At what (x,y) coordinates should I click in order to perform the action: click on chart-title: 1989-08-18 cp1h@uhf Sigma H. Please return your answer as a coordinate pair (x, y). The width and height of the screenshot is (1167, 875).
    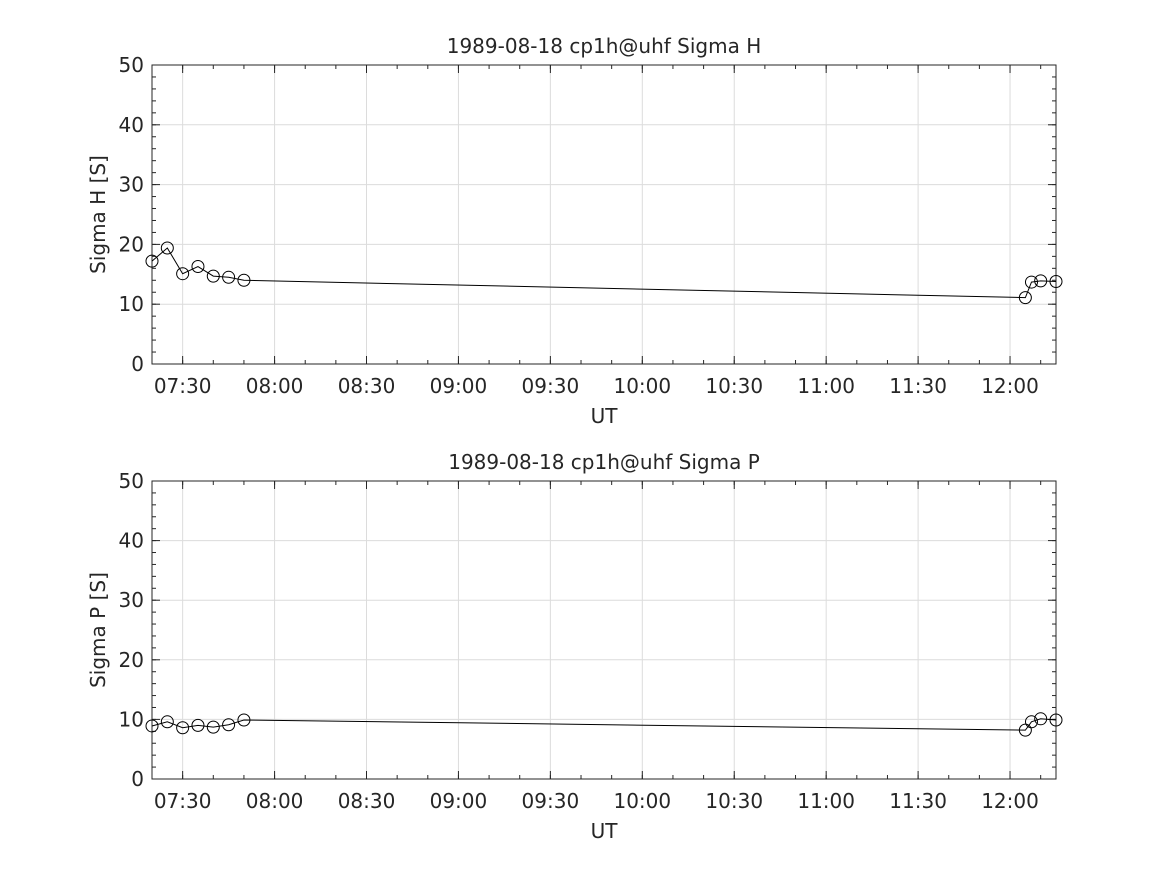
    Looking at the image, I should click on (604, 46).